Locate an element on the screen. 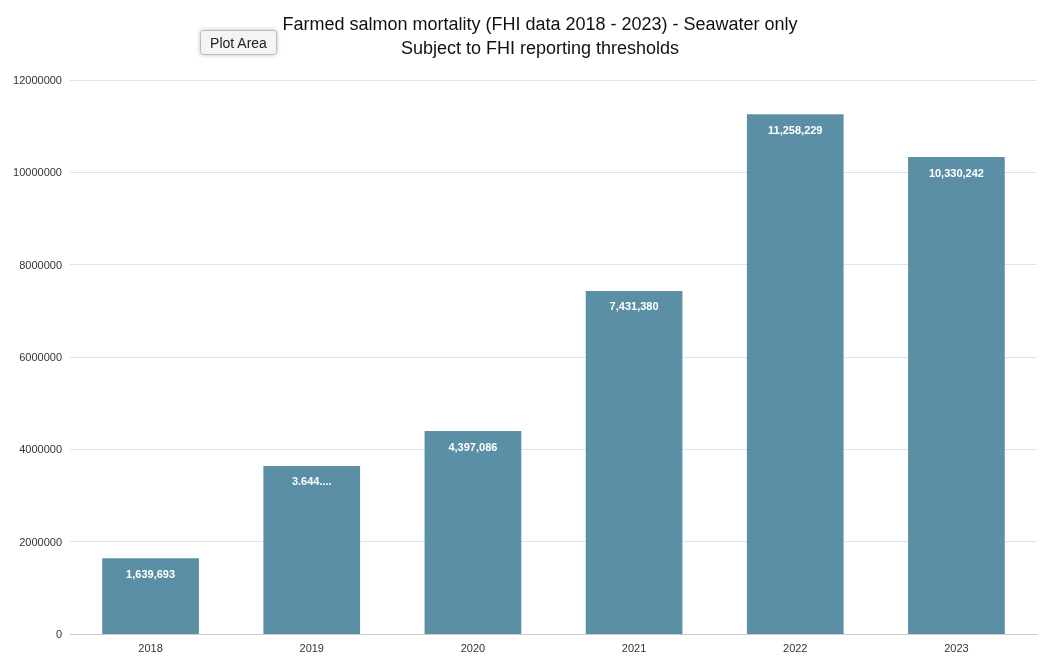  x-tick-label: 2018 is located at coordinates (150, 647).